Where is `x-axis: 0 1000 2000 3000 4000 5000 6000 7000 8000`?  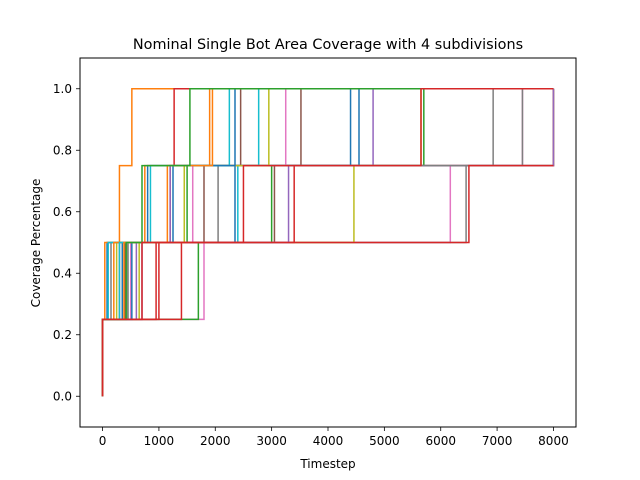
x-axis: 0 1000 2000 3000 4000 5000 6000 7000 8000 is located at coordinates (334, 437).